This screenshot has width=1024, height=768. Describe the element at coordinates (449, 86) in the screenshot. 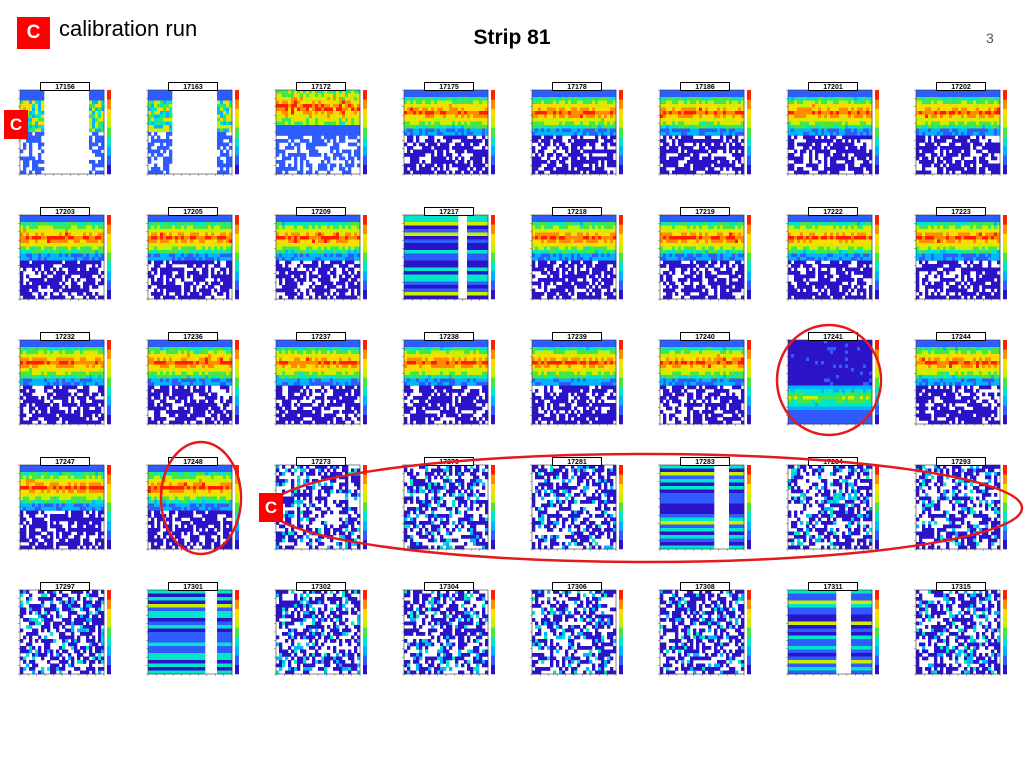

I see `run-number-label: 17175` at that location.